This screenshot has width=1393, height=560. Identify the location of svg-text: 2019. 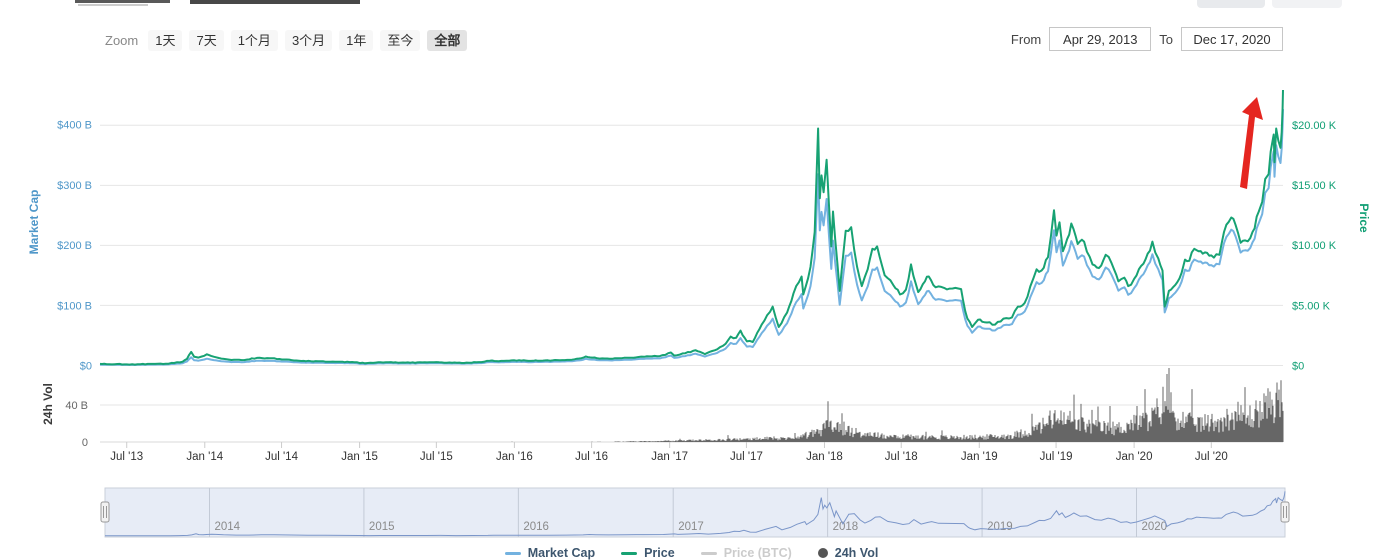
(1000, 527).